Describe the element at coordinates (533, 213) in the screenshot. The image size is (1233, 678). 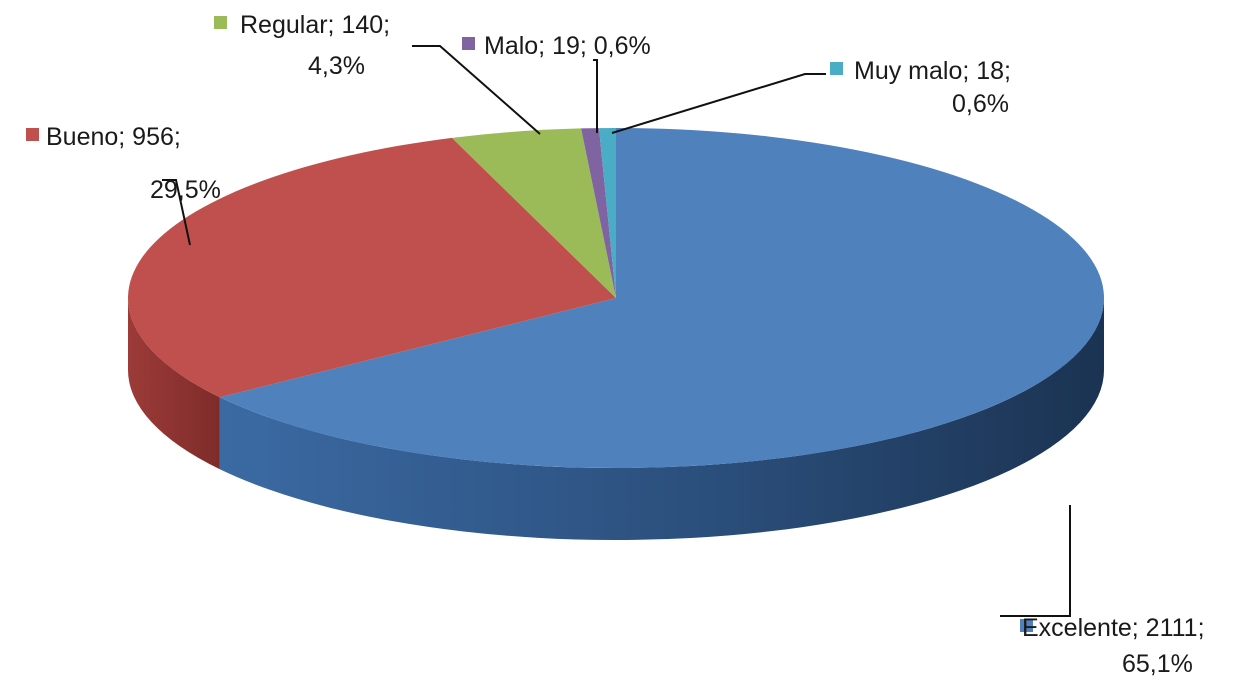
I see `pie-slice-regular` at that location.